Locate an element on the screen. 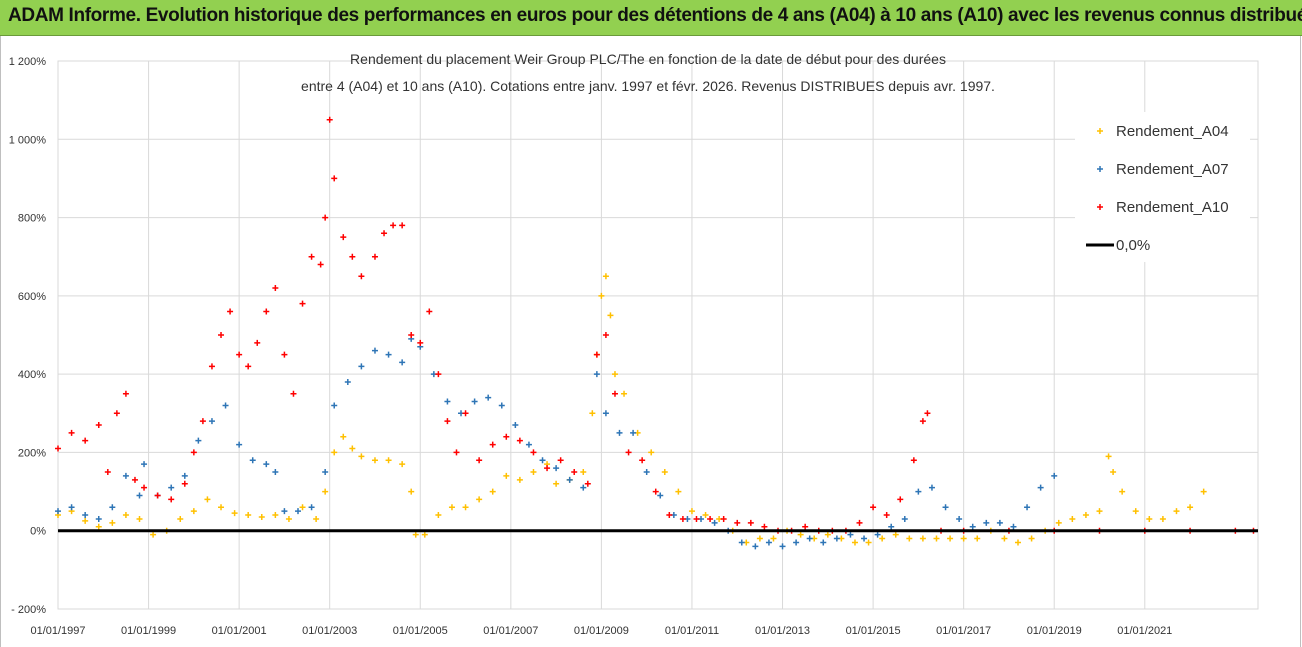  legend-label: Rendement_A07 is located at coordinates (1172, 169).